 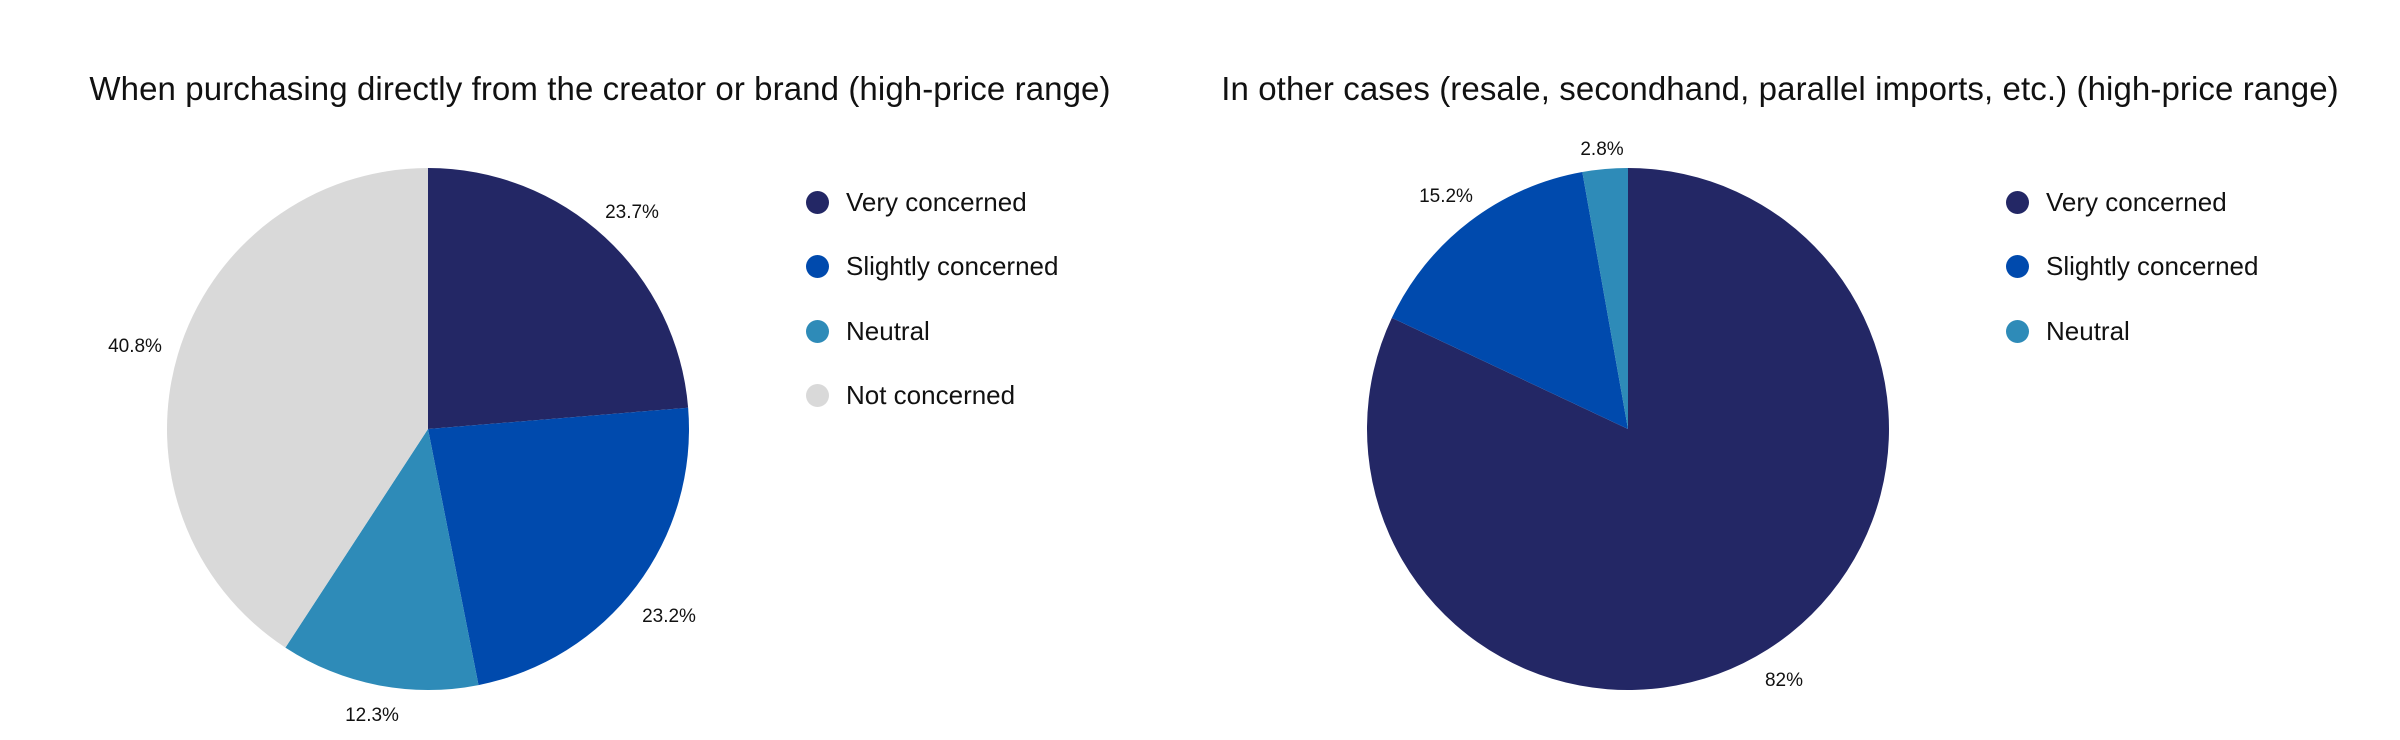 I want to click on slice-label-neutral: 2.8%, so click(x=1602, y=149).